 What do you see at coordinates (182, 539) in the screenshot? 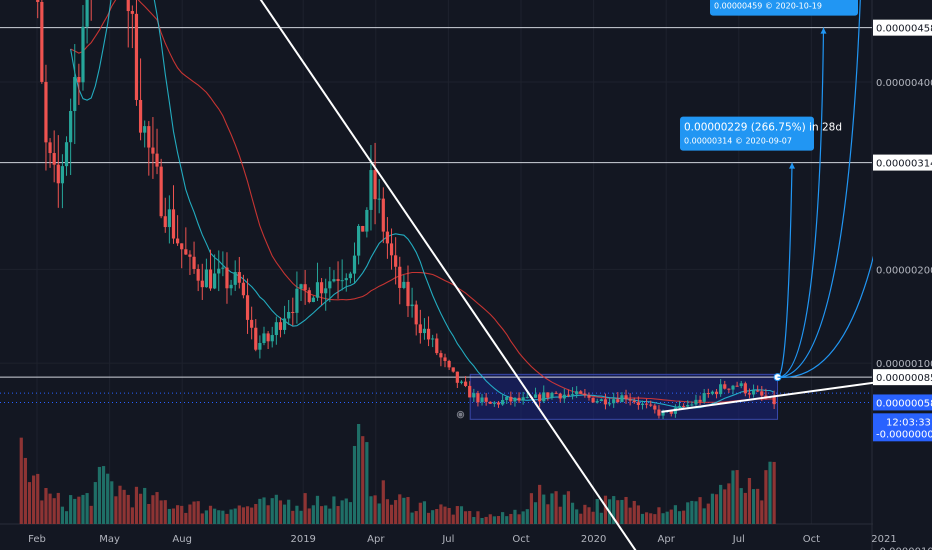
I see `time-axis-label: Aug` at bounding box center [182, 539].